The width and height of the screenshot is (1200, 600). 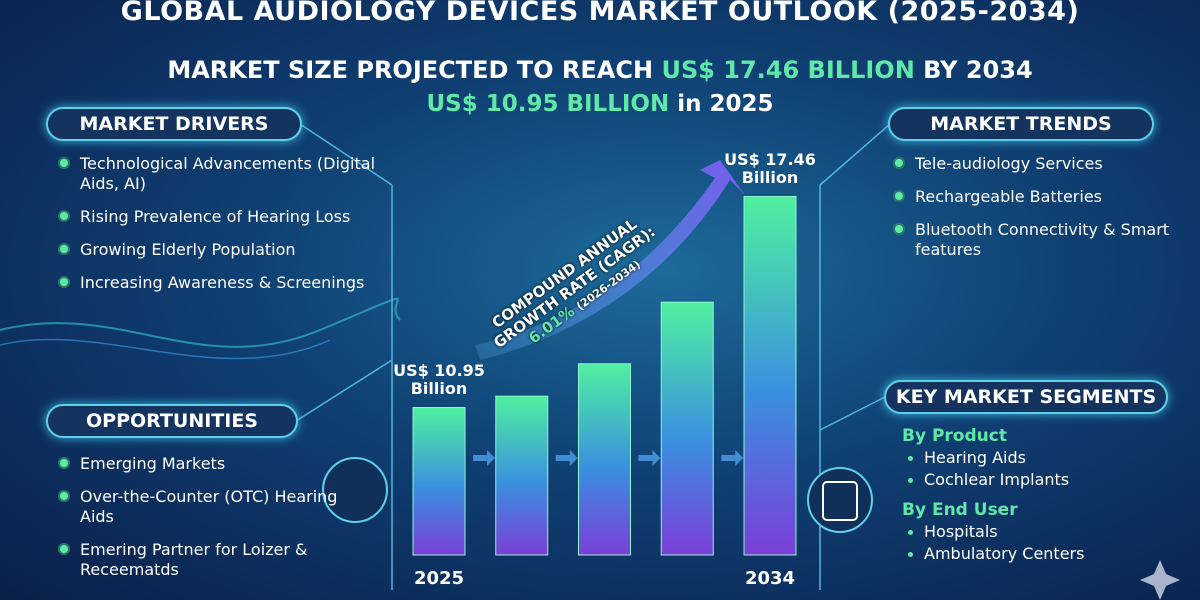 I want to click on x-tick-label: 2025, so click(x=439, y=578).